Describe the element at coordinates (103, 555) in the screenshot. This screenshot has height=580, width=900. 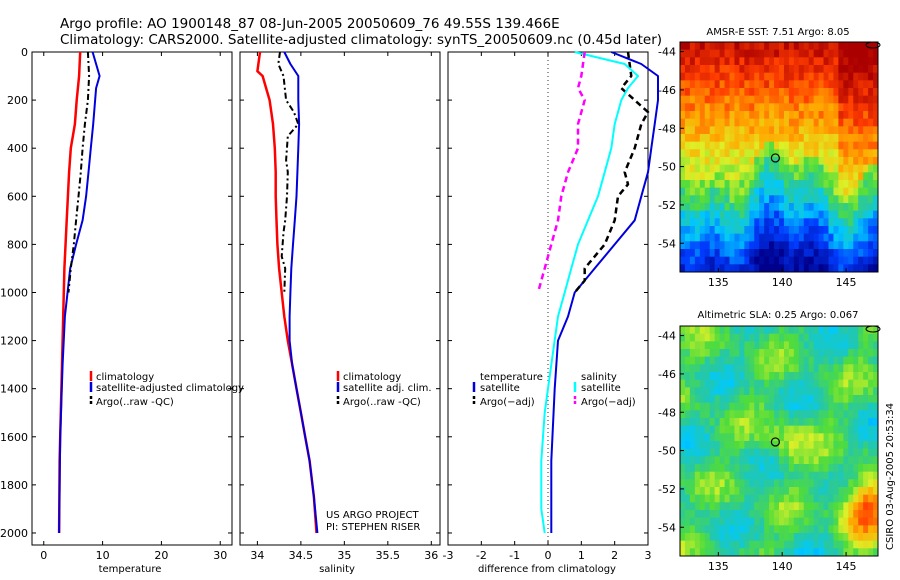
I see `temp-xtick-label: 10` at that location.